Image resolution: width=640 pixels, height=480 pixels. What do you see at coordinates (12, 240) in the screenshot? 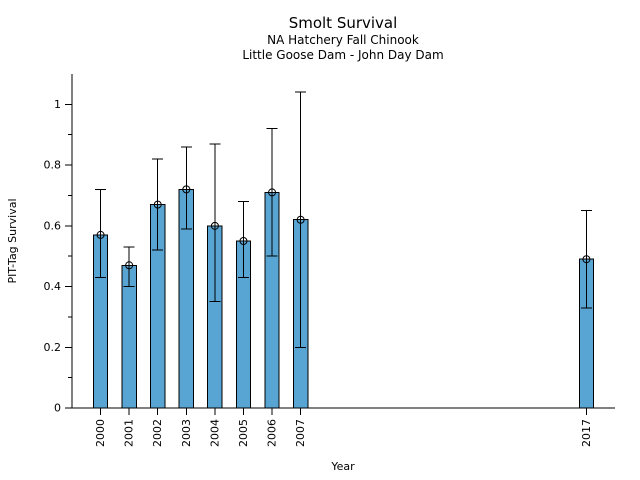
I see `y-axis-label: PIT-Tag Survival` at bounding box center [12, 240].